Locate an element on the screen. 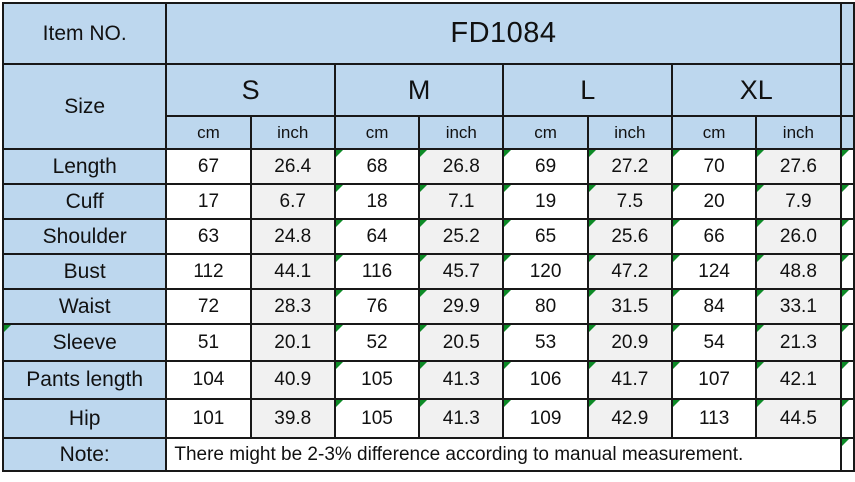 The image size is (855, 482). data-cell: 53 is located at coordinates (545, 342).